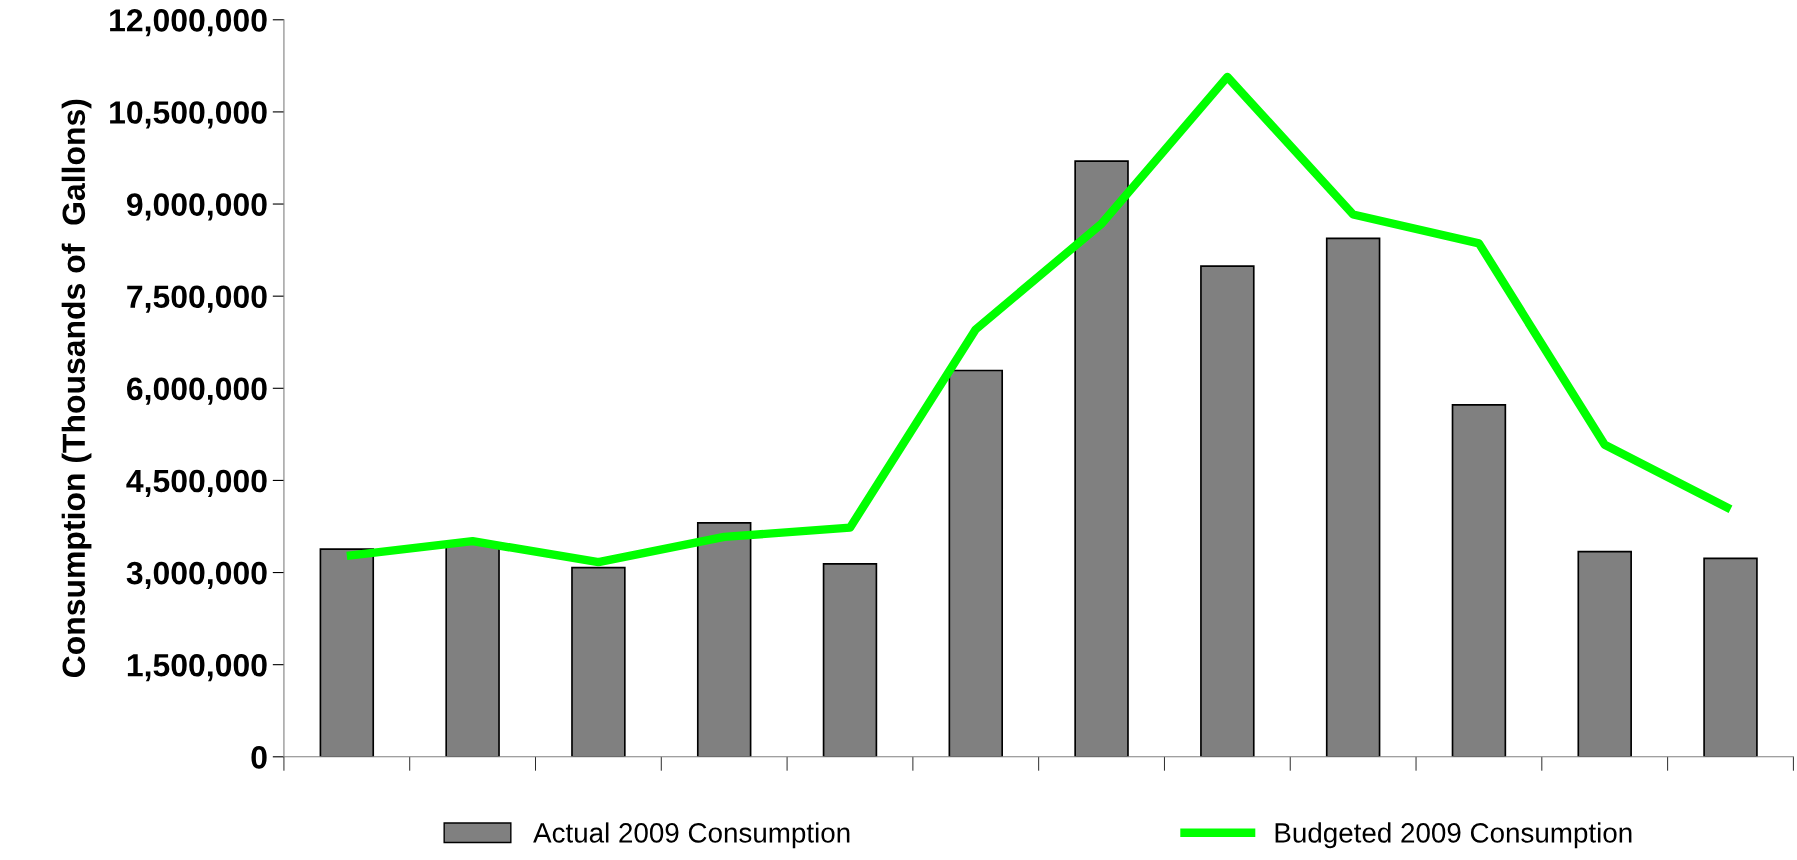 The image size is (1797, 860). Describe the element at coordinates (197, 299) in the screenshot. I see `y-tick-label: 7,500,000` at that location.